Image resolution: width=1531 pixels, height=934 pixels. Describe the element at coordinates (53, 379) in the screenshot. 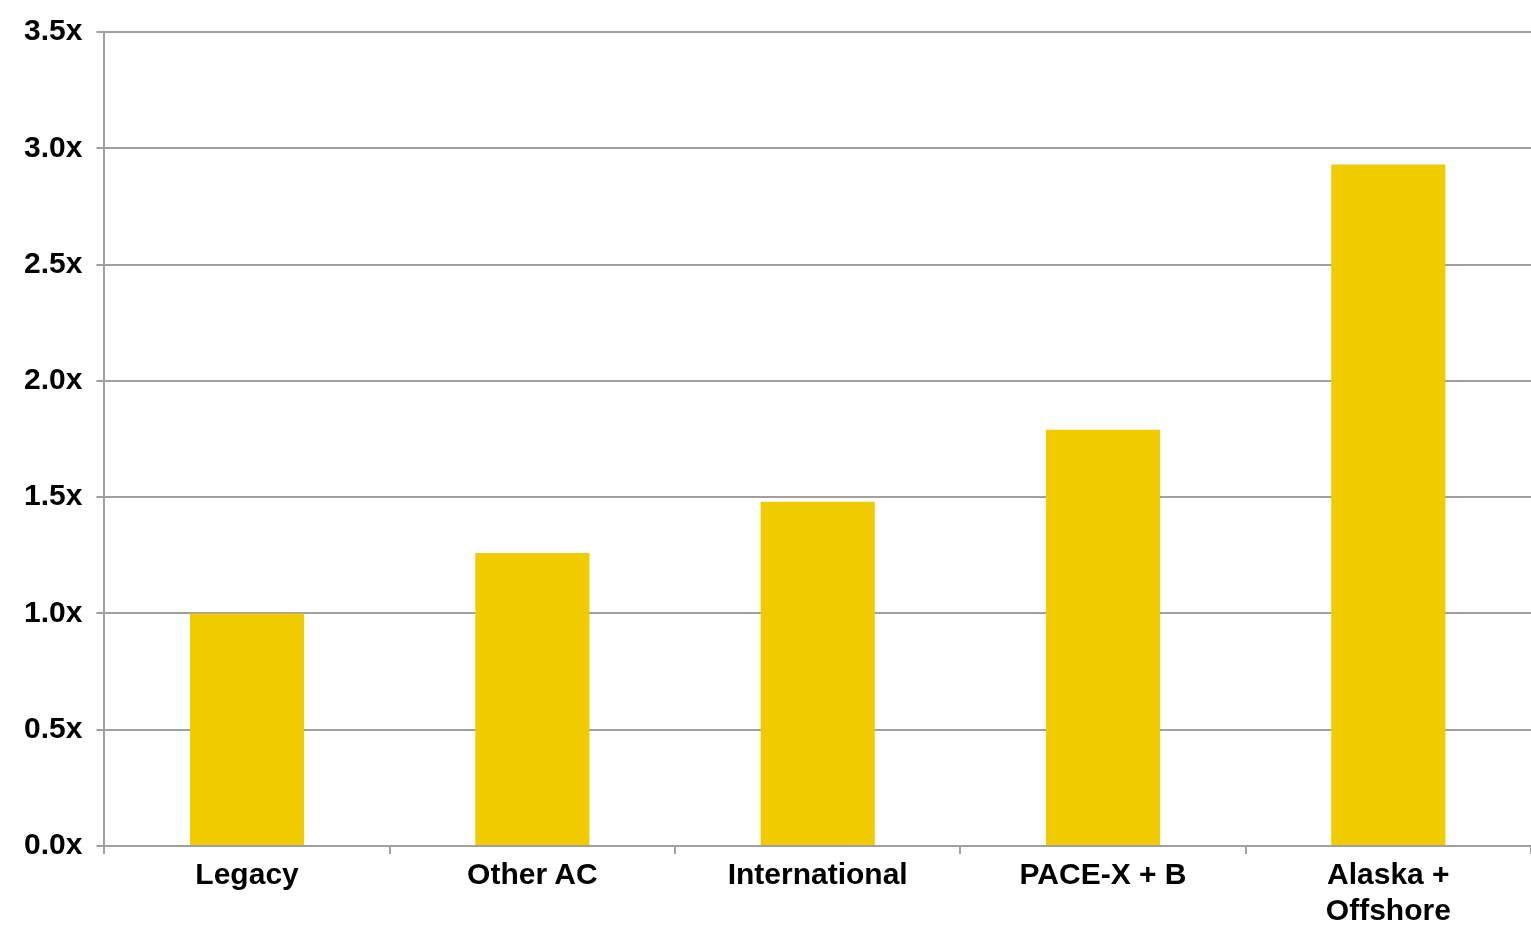

I see `y-tick-label: 2.0x` at that location.